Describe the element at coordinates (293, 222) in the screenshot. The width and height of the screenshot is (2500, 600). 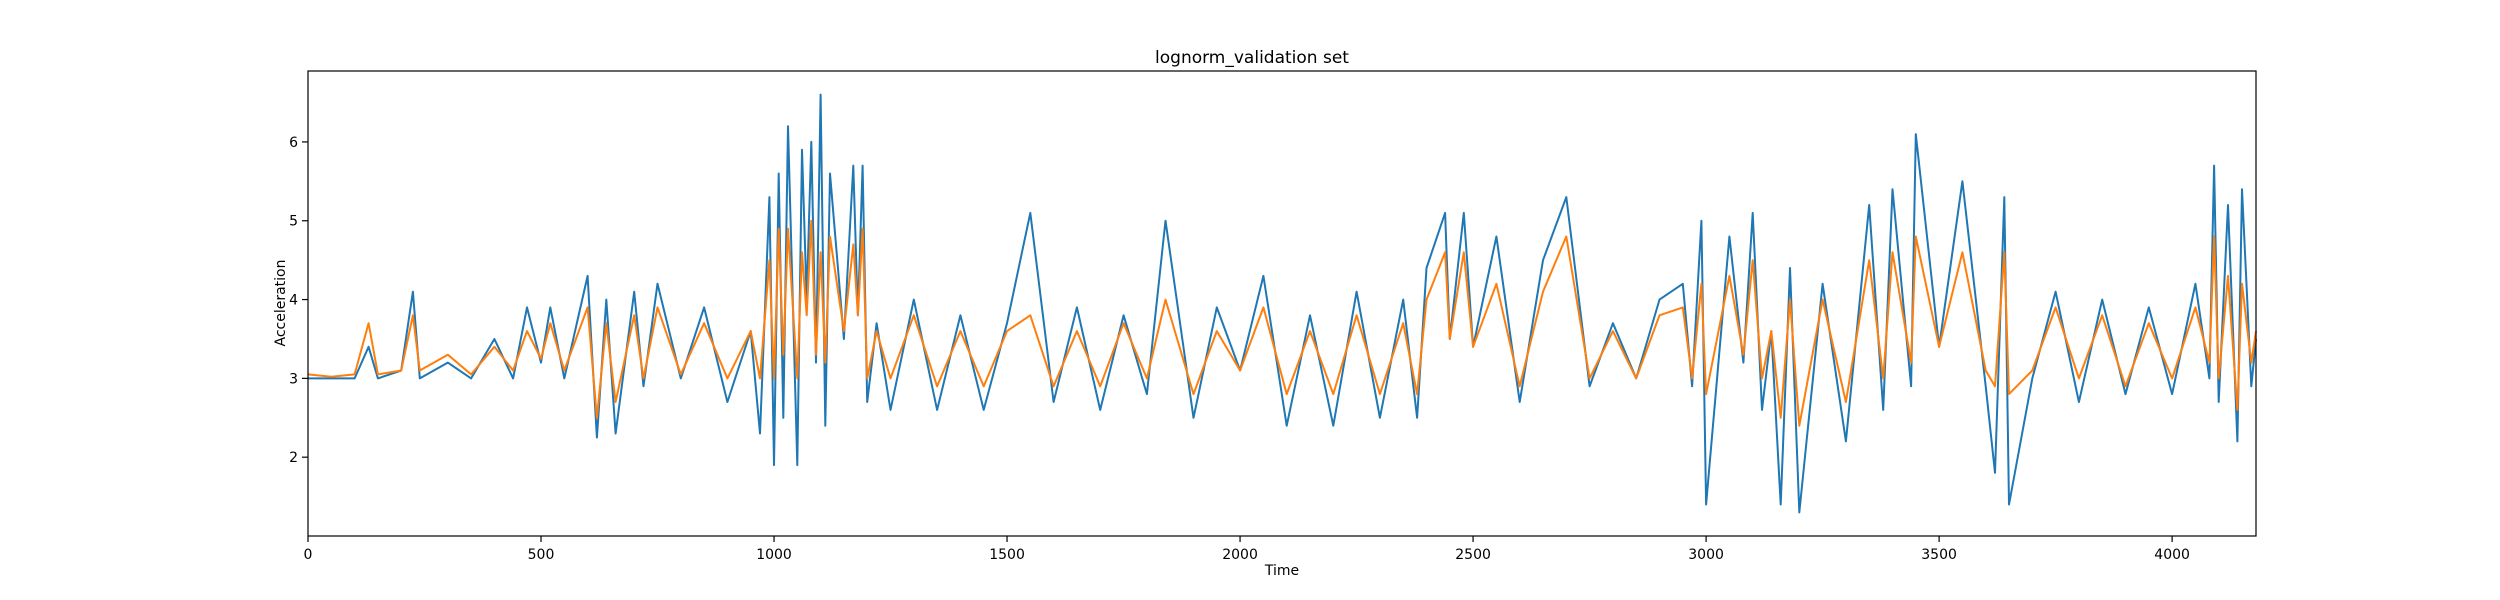
I see `y-tick-label: 5` at that location.